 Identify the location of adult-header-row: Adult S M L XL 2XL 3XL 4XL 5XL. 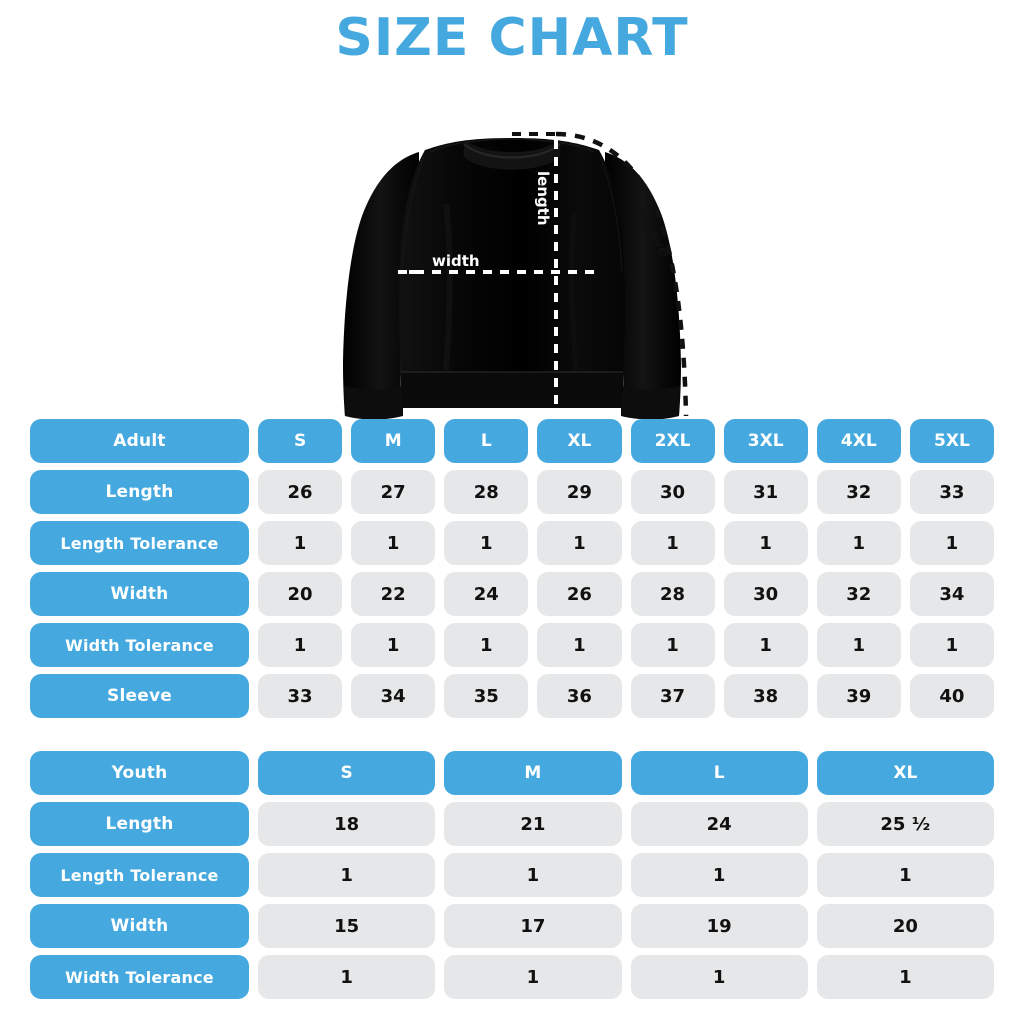
(512, 441).